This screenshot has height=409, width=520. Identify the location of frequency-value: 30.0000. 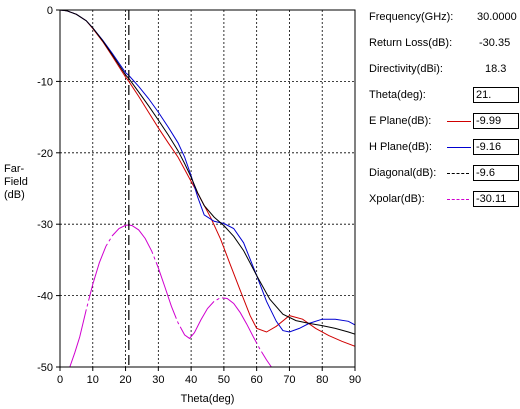
(497, 17).